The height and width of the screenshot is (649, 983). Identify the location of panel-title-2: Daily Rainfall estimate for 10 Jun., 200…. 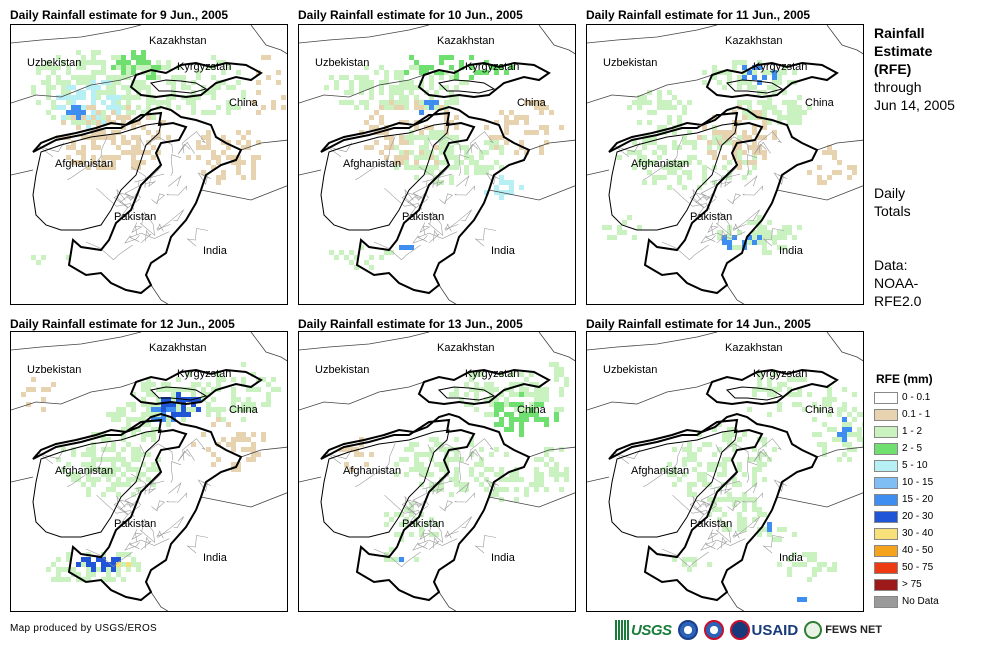
(410, 15).